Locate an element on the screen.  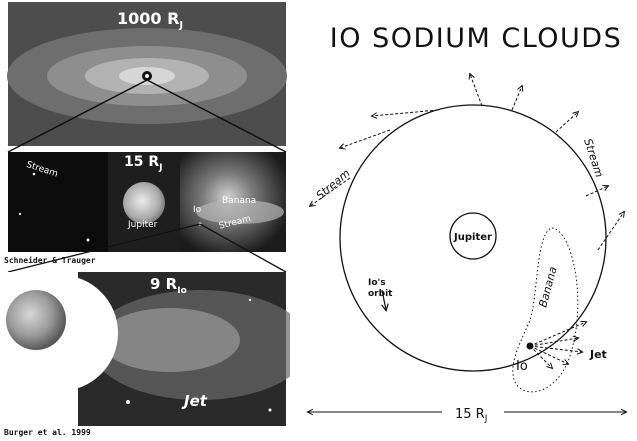
scale-label-sub: J is located at coordinates (486, 419).